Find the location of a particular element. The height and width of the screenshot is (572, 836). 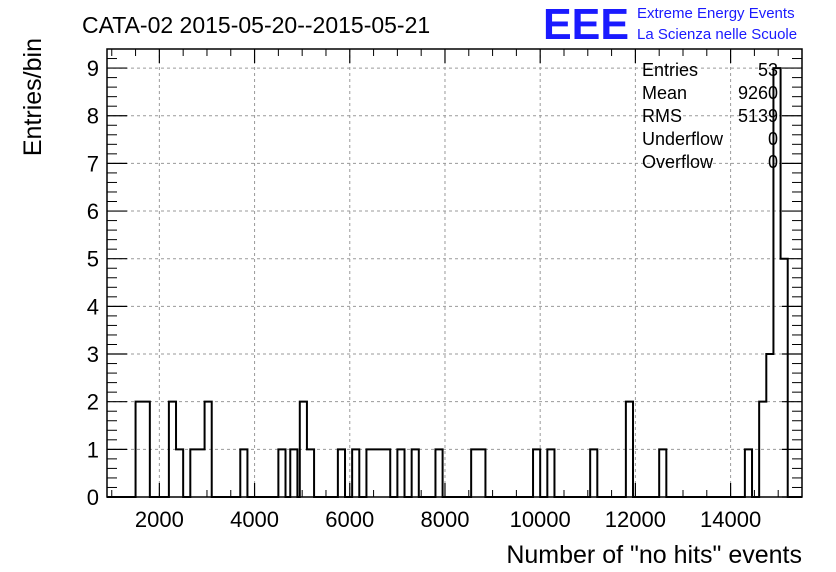

x-axis-label: Number of "no hits" events is located at coordinates (654, 555).